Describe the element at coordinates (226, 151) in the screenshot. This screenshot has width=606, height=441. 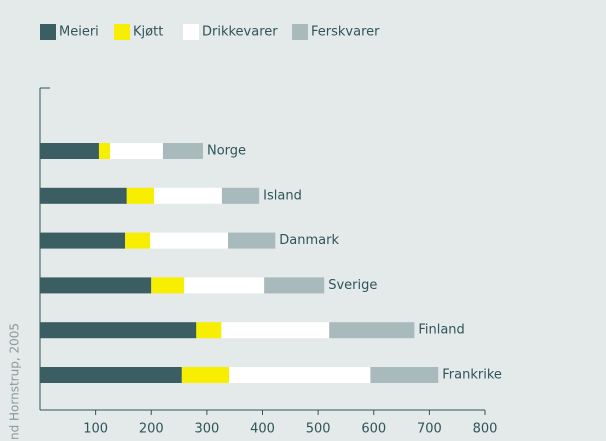
I see `category-label: Norge` at that location.